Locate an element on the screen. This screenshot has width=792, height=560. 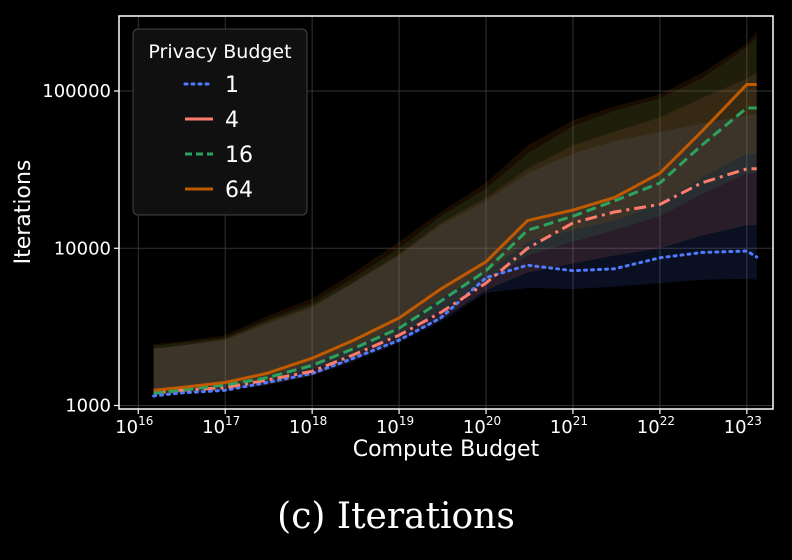
x-tick-label: 1019 is located at coordinates (395, 426).